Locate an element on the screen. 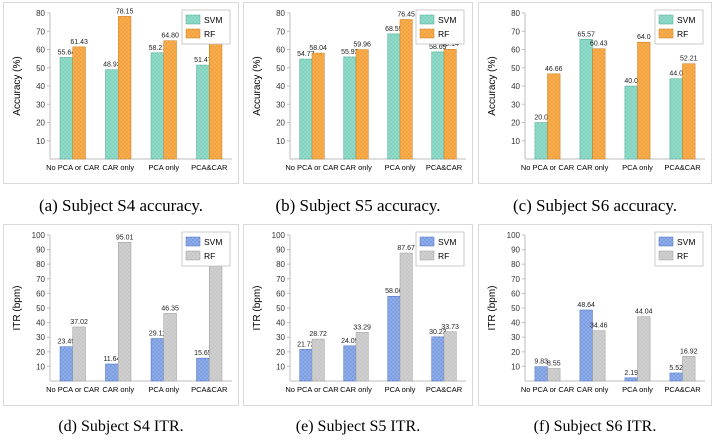 This screenshot has width=715, height=443. data-label: 59.96 is located at coordinates (362, 45).